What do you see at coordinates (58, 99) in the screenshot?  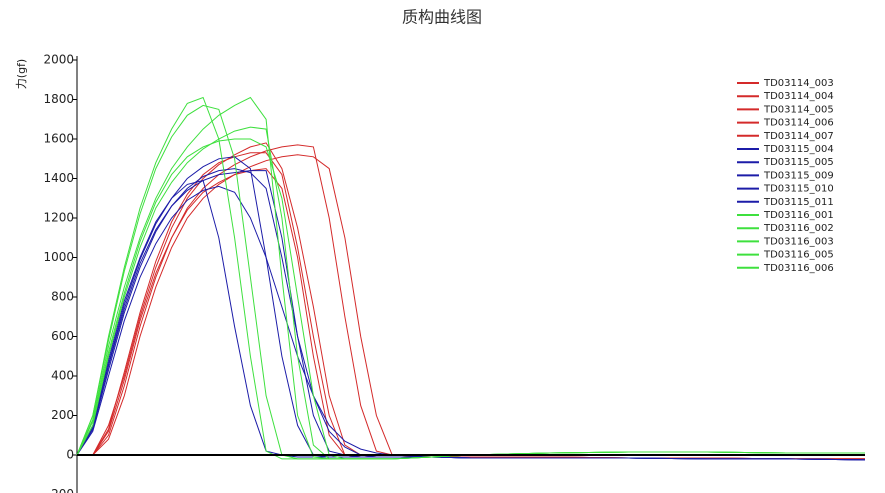 I see `y-tick-label: 1800` at bounding box center [58, 99].